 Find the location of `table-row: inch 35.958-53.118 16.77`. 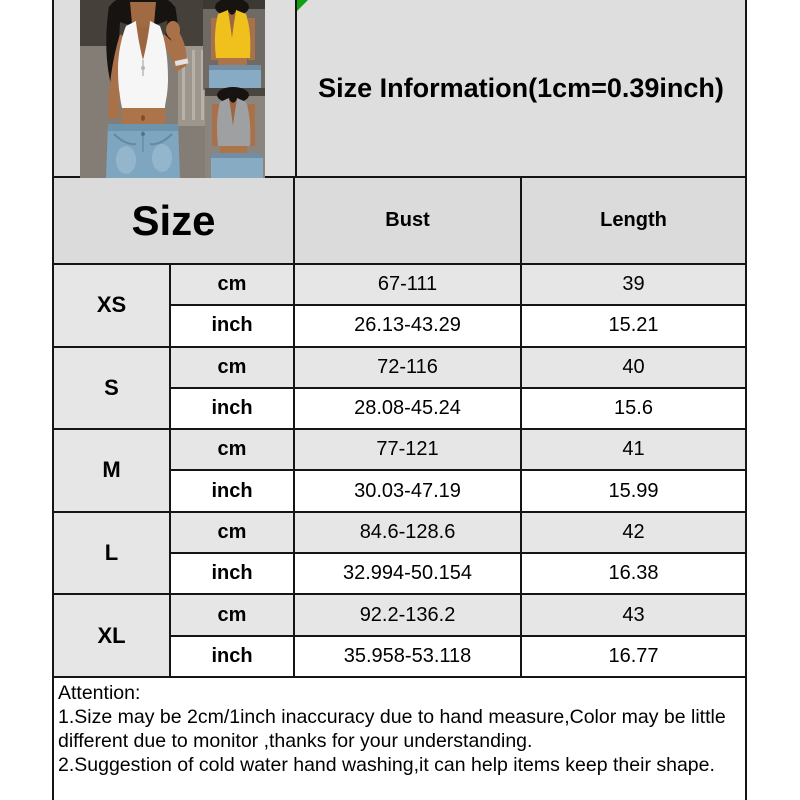

table-row: inch 35.958-53.118 16.77 is located at coordinates (399, 656).